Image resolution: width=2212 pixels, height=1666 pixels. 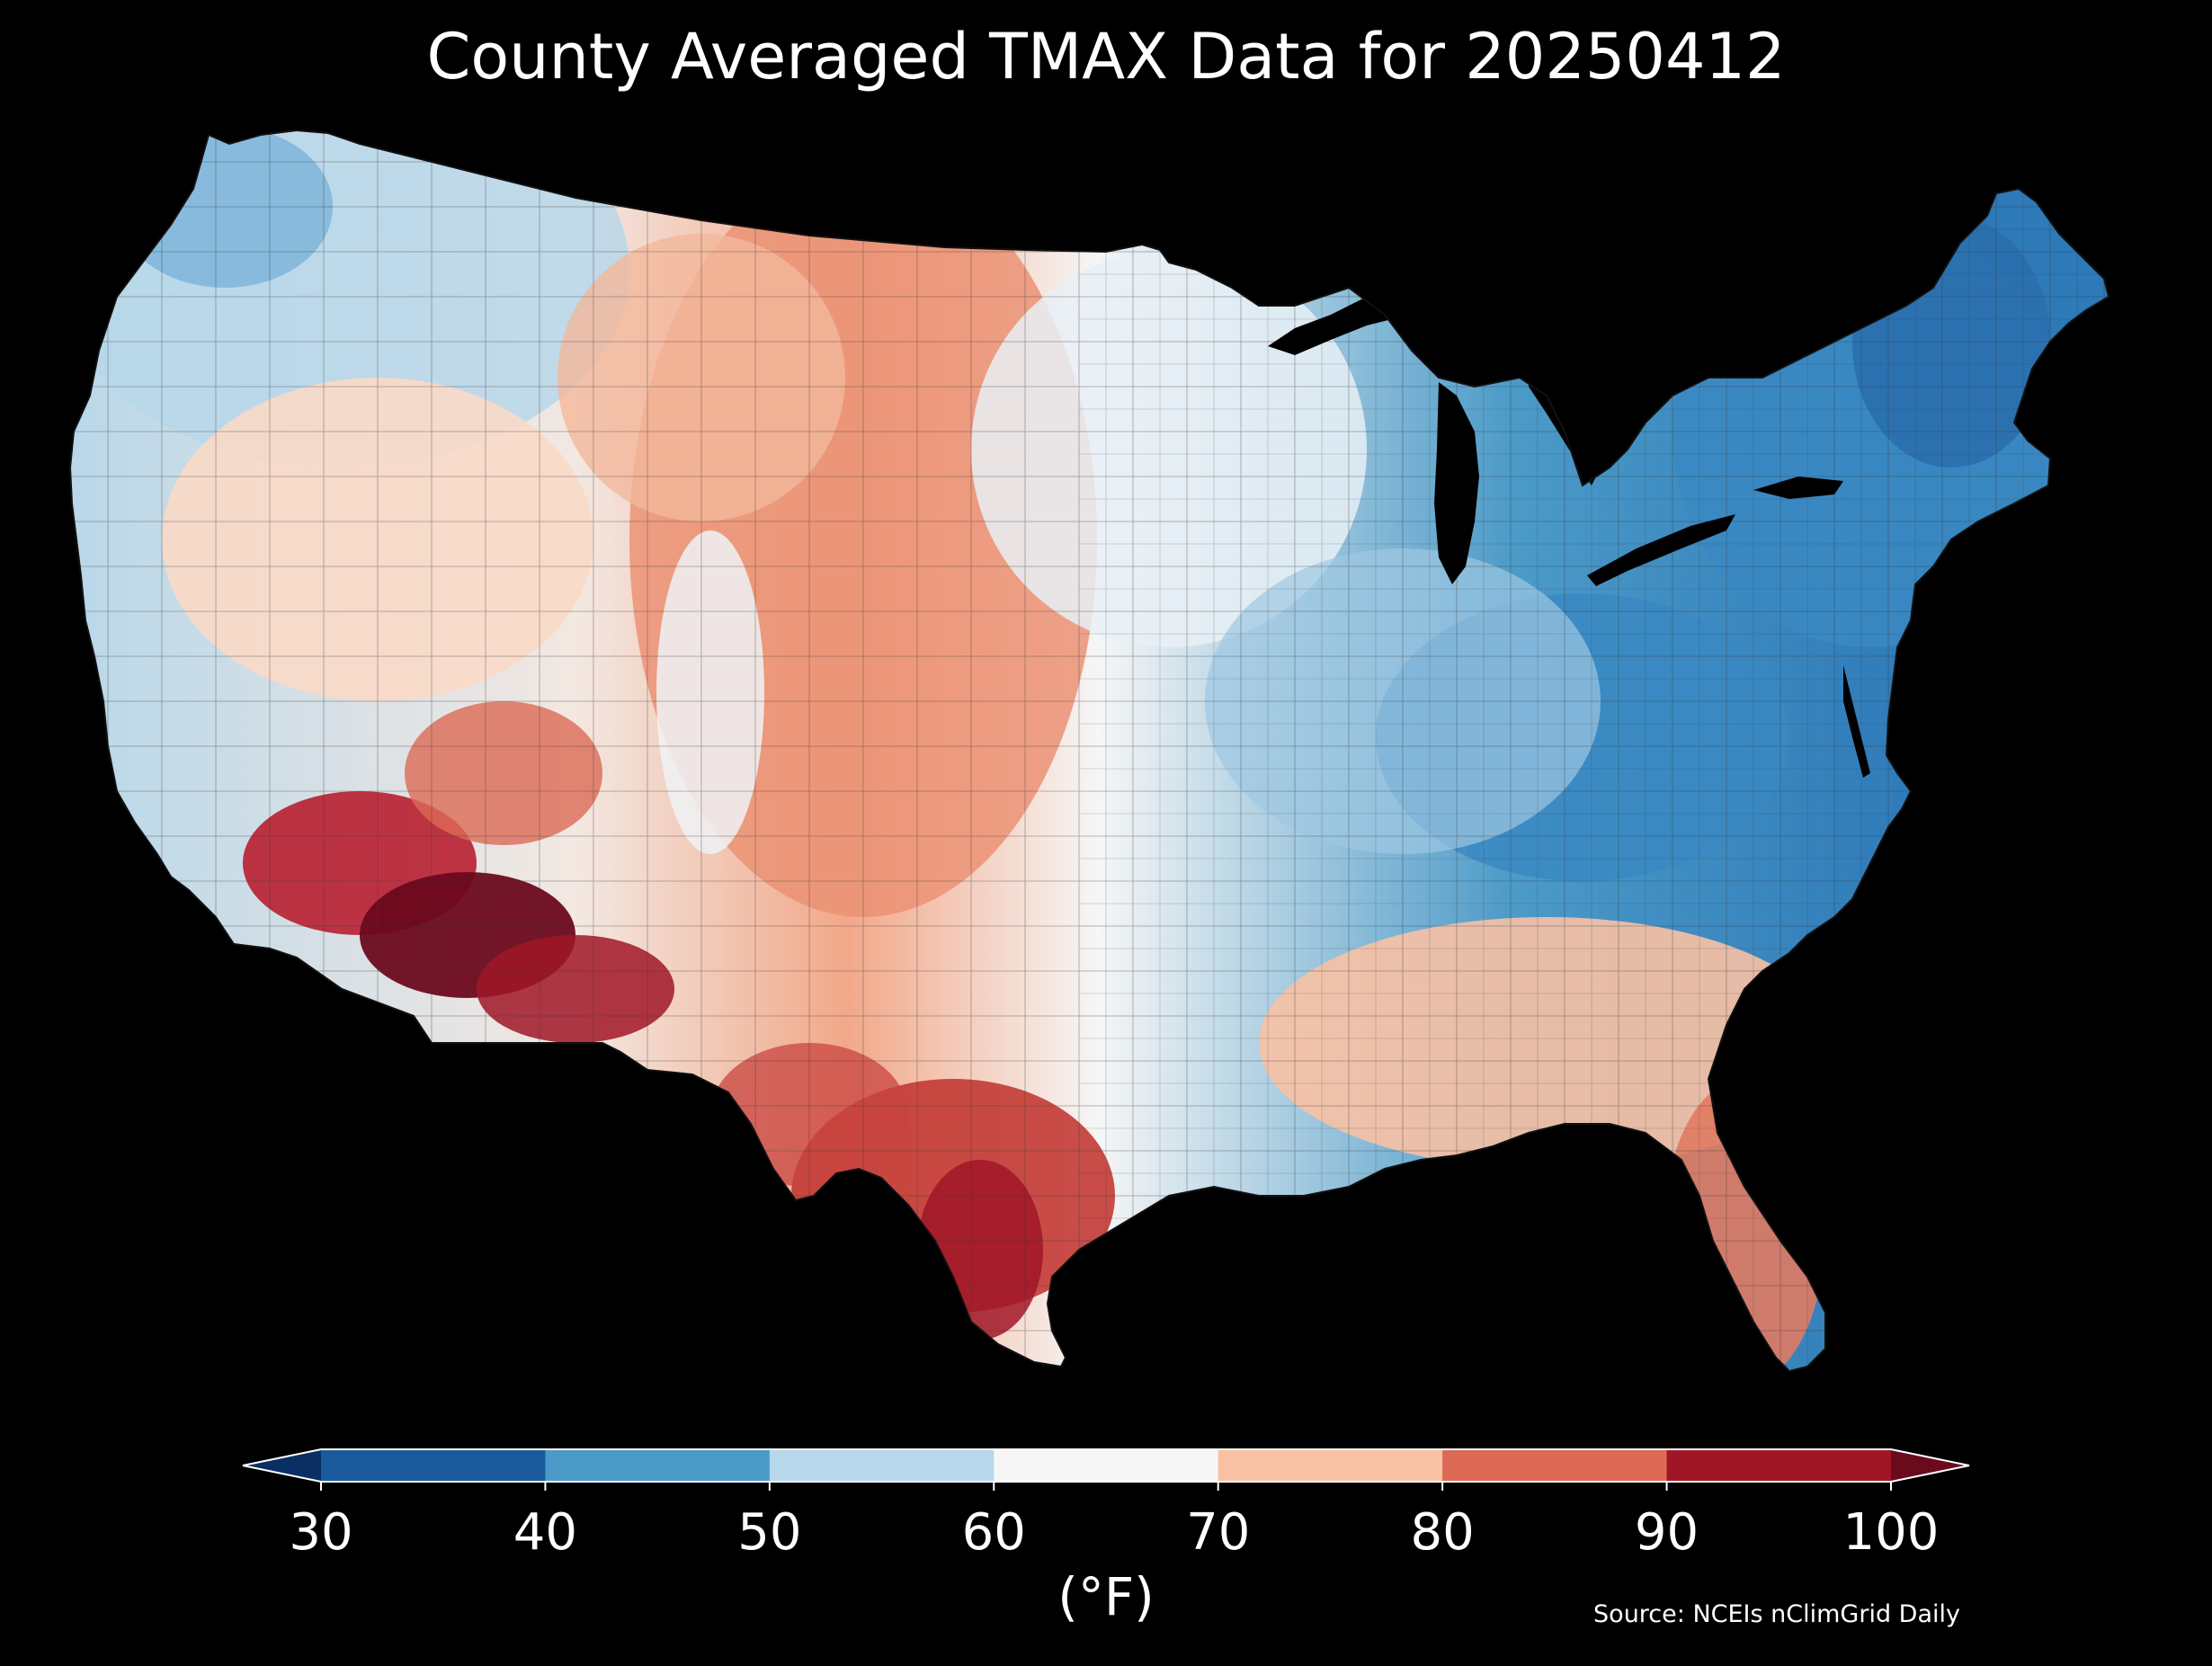 What do you see at coordinates (1891, 1532) in the screenshot?
I see `colorbar-tick-label: 100` at bounding box center [1891, 1532].